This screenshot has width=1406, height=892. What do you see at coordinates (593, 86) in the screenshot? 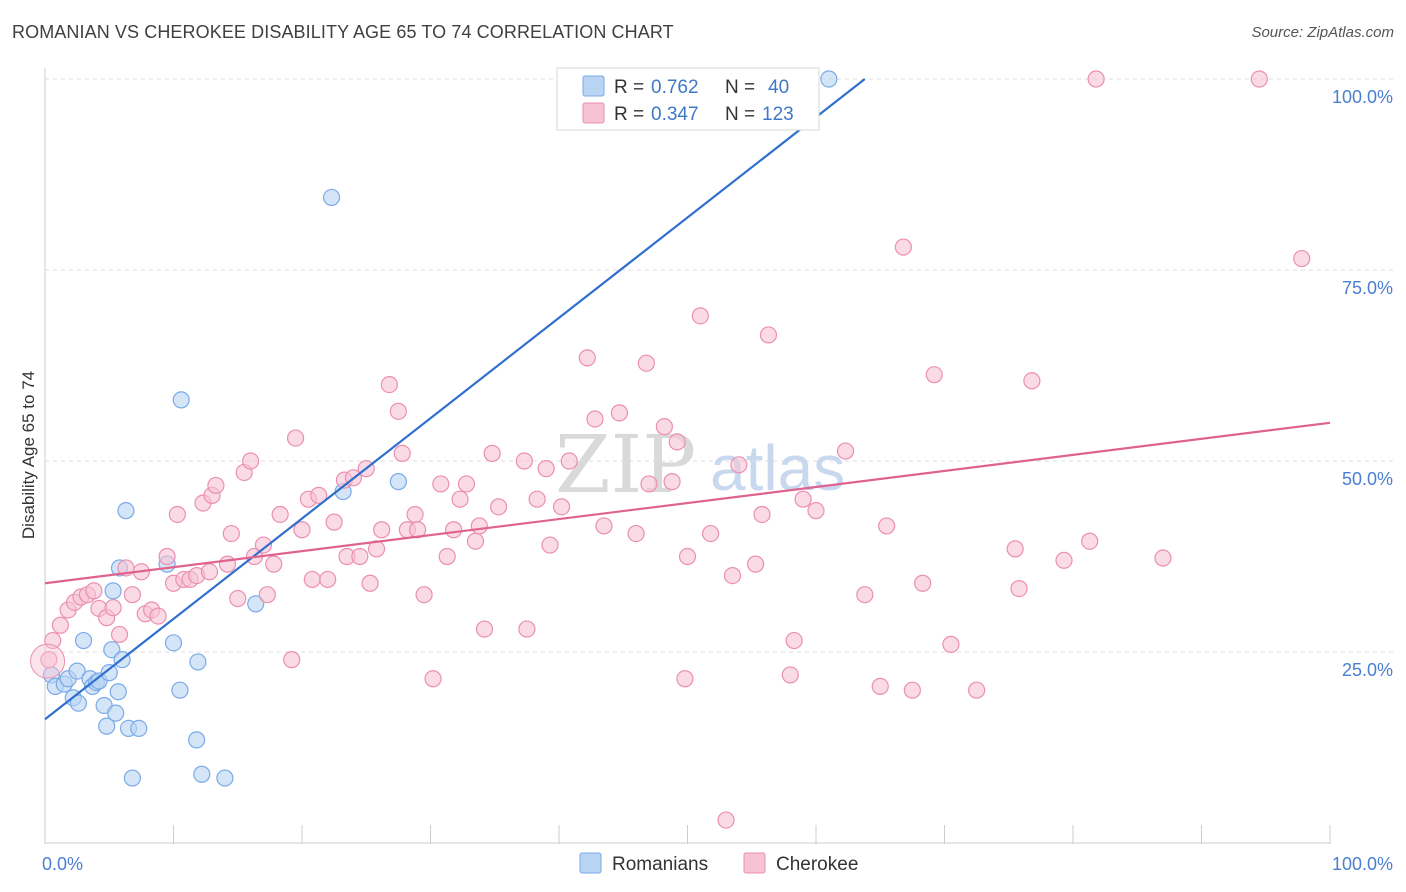
I see `legend-swatch-romanians` at bounding box center [593, 86].